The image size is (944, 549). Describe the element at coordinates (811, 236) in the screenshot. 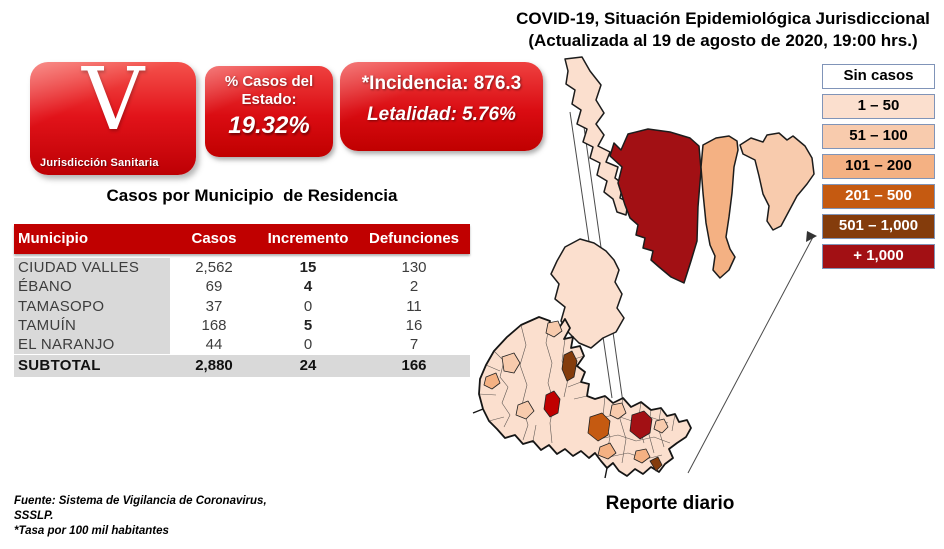

I see `callout-arrow-icon` at that location.